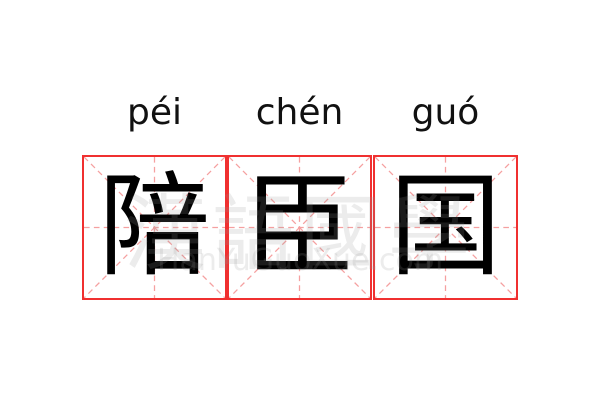 The width and height of the screenshot is (600, 400). I want to click on pinyin-3: guó, so click(445, 112).